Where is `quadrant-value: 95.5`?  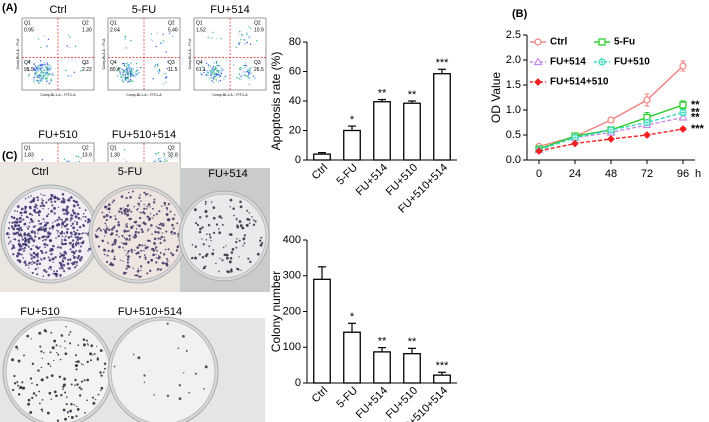 quadrant-value: 95.5 is located at coordinates (29, 70).